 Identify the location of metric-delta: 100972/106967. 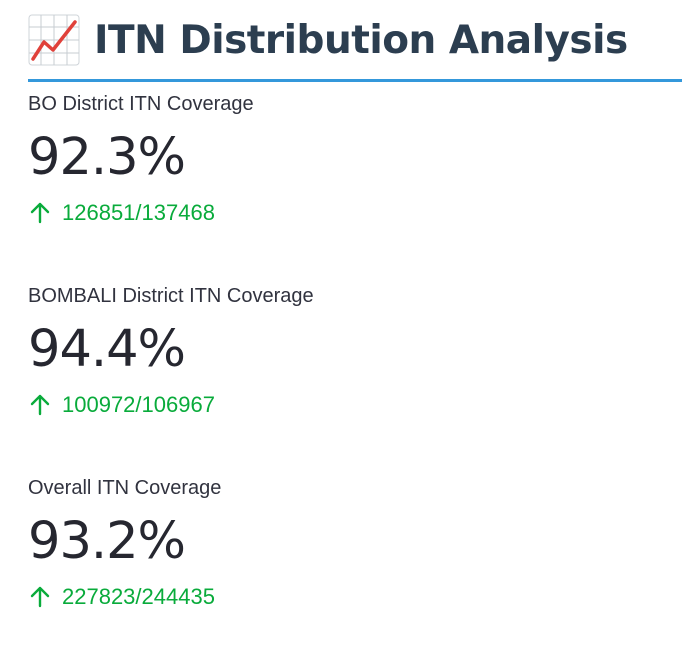
(348, 405).